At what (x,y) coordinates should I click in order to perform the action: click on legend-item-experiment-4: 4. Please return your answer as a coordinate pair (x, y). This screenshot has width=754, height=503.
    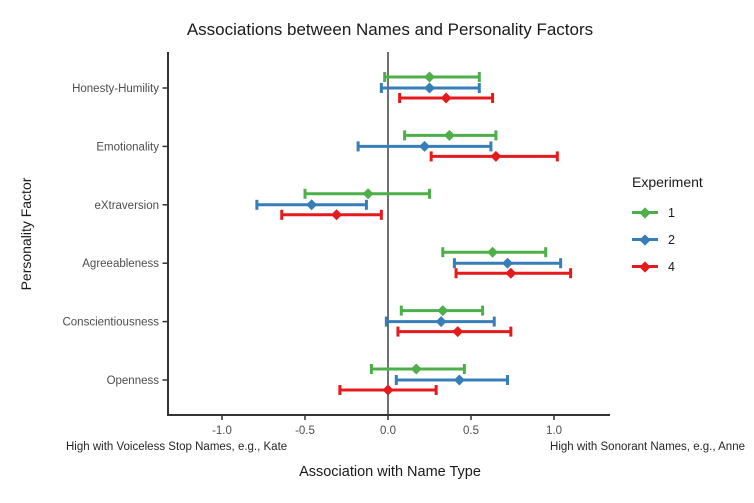
    Looking at the image, I should click on (667, 266).